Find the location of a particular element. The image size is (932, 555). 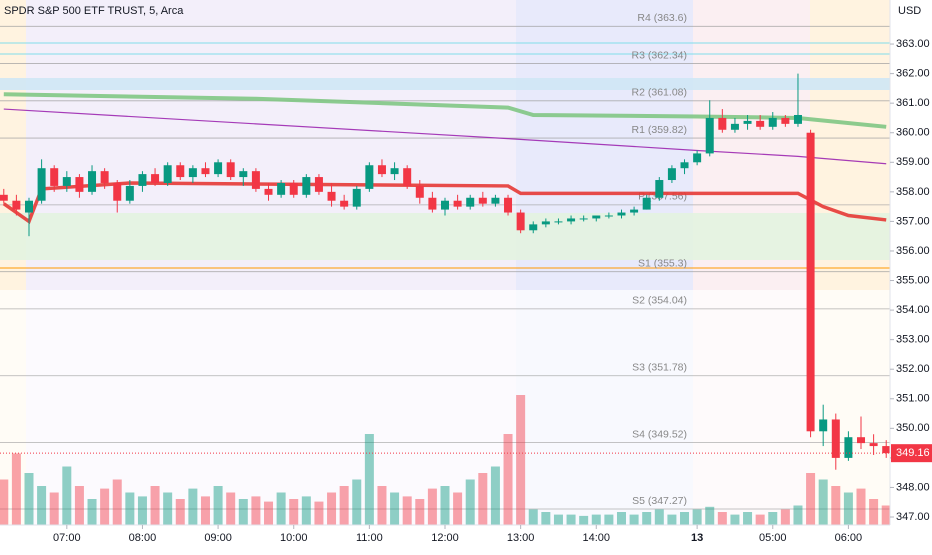

y-tick-label: 359.00 is located at coordinates (913, 162).